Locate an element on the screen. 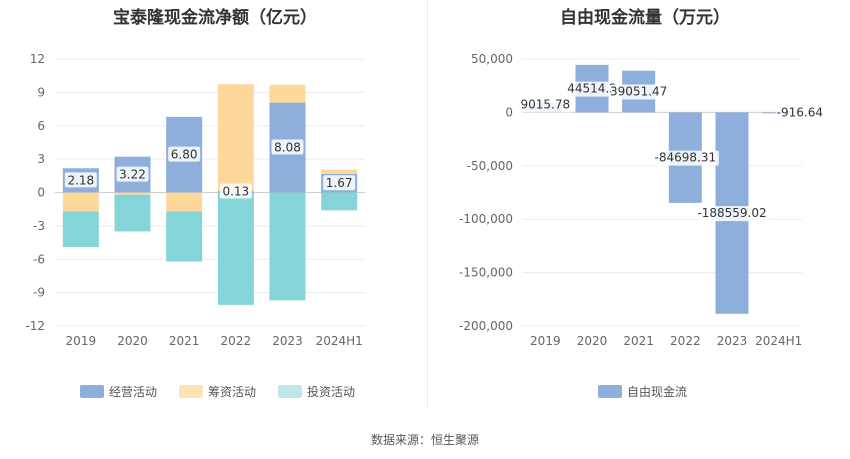 The width and height of the screenshot is (850, 459). right-data-label: 39051.47 is located at coordinates (638, 92).